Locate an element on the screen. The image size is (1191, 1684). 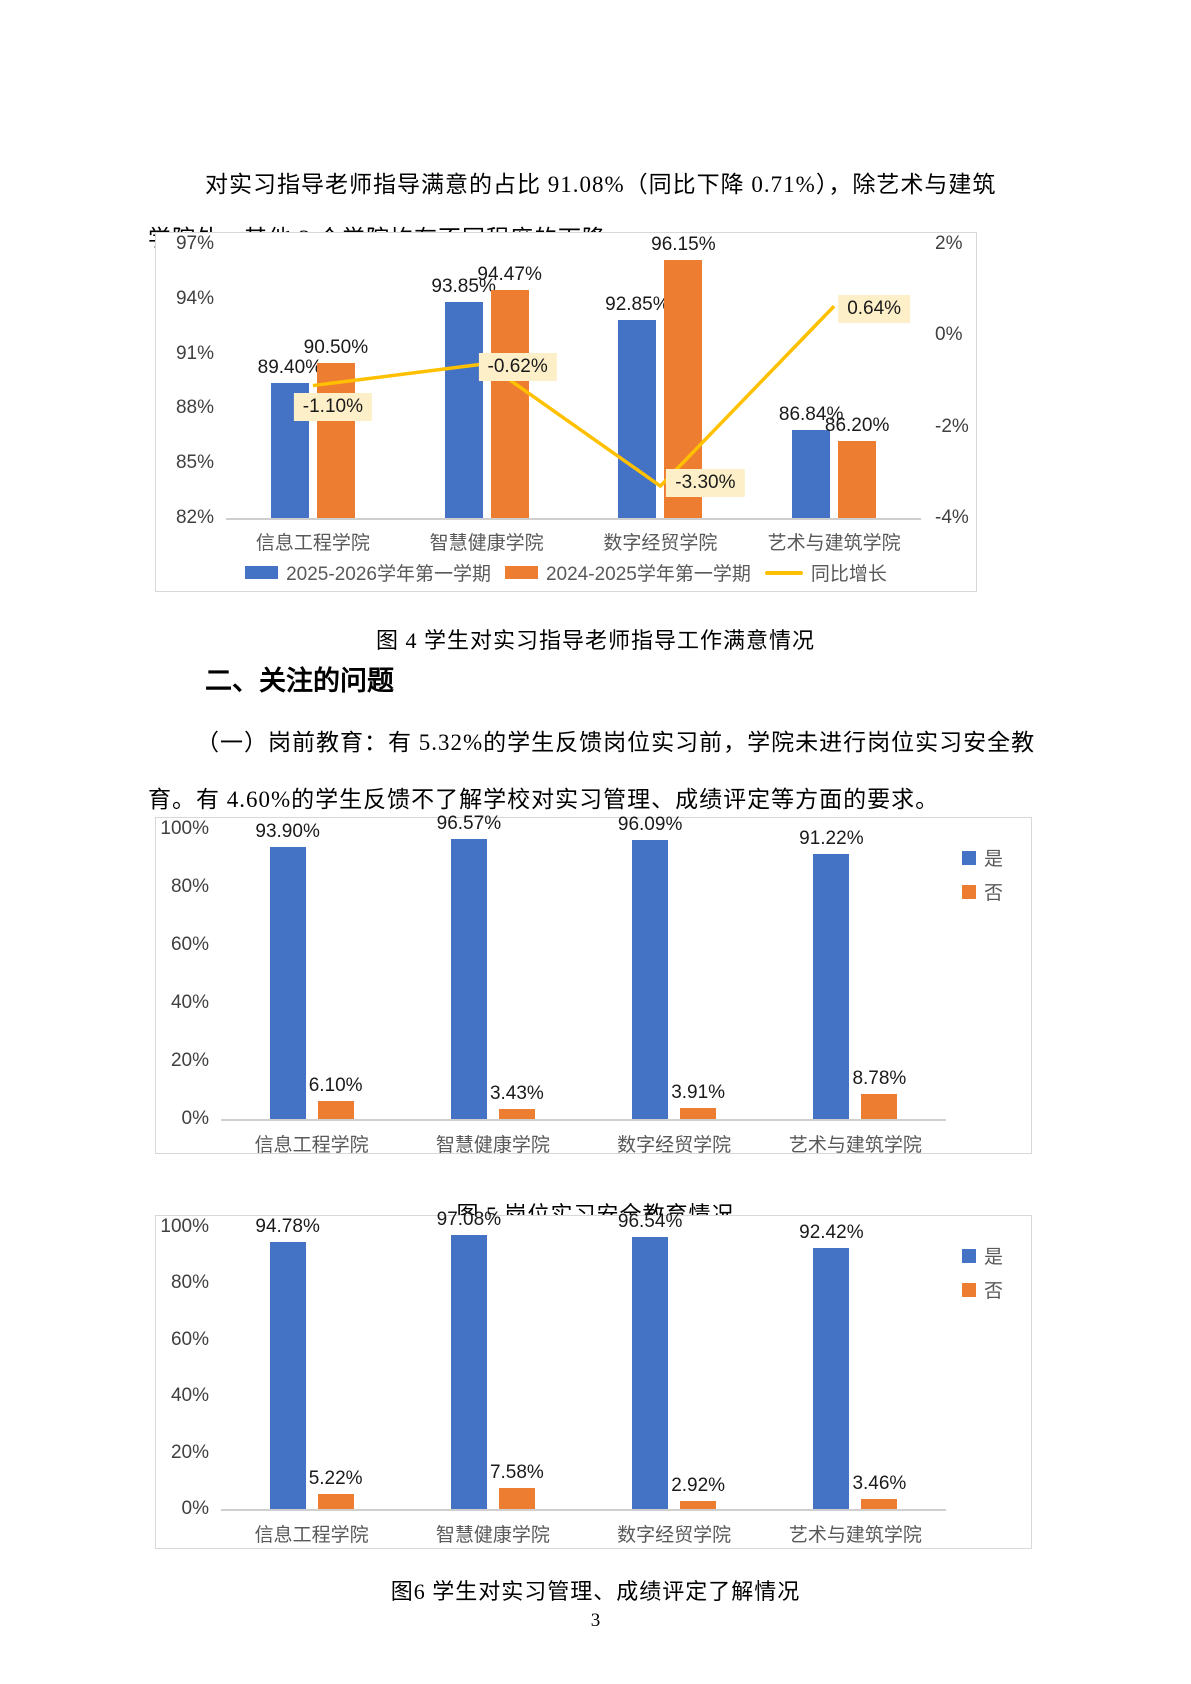
legend-label: 2024-2025学年第一学期 is located at coordinates (648, 574).